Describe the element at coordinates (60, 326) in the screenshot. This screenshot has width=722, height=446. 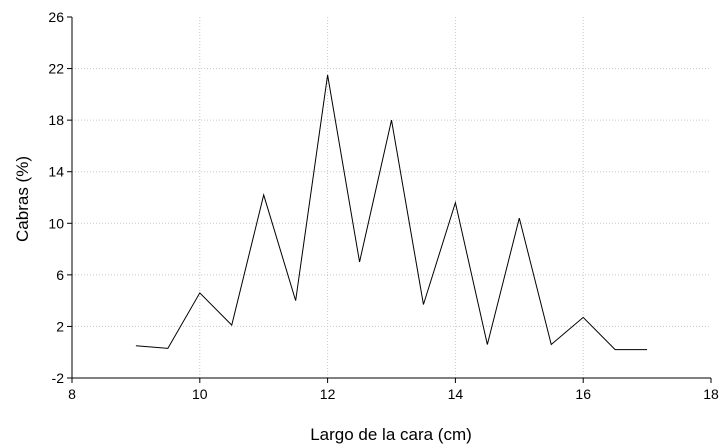
I see `y-tick-label-1: 2` at that location.